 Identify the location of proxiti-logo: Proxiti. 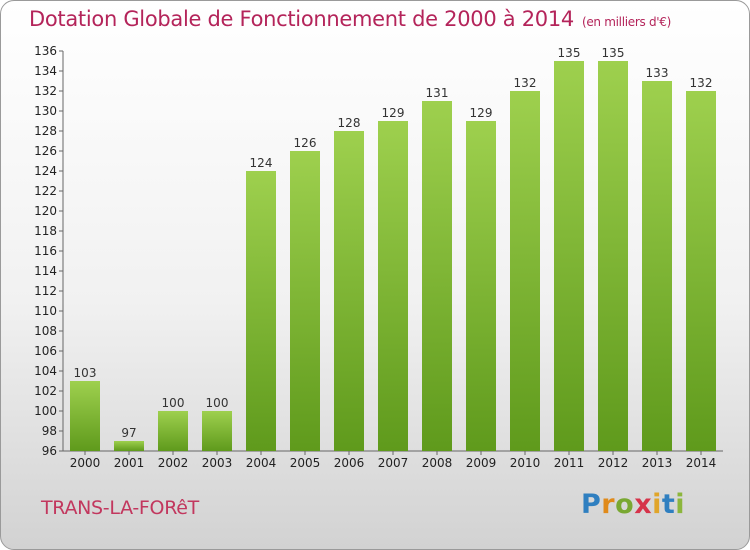
(633, 504).